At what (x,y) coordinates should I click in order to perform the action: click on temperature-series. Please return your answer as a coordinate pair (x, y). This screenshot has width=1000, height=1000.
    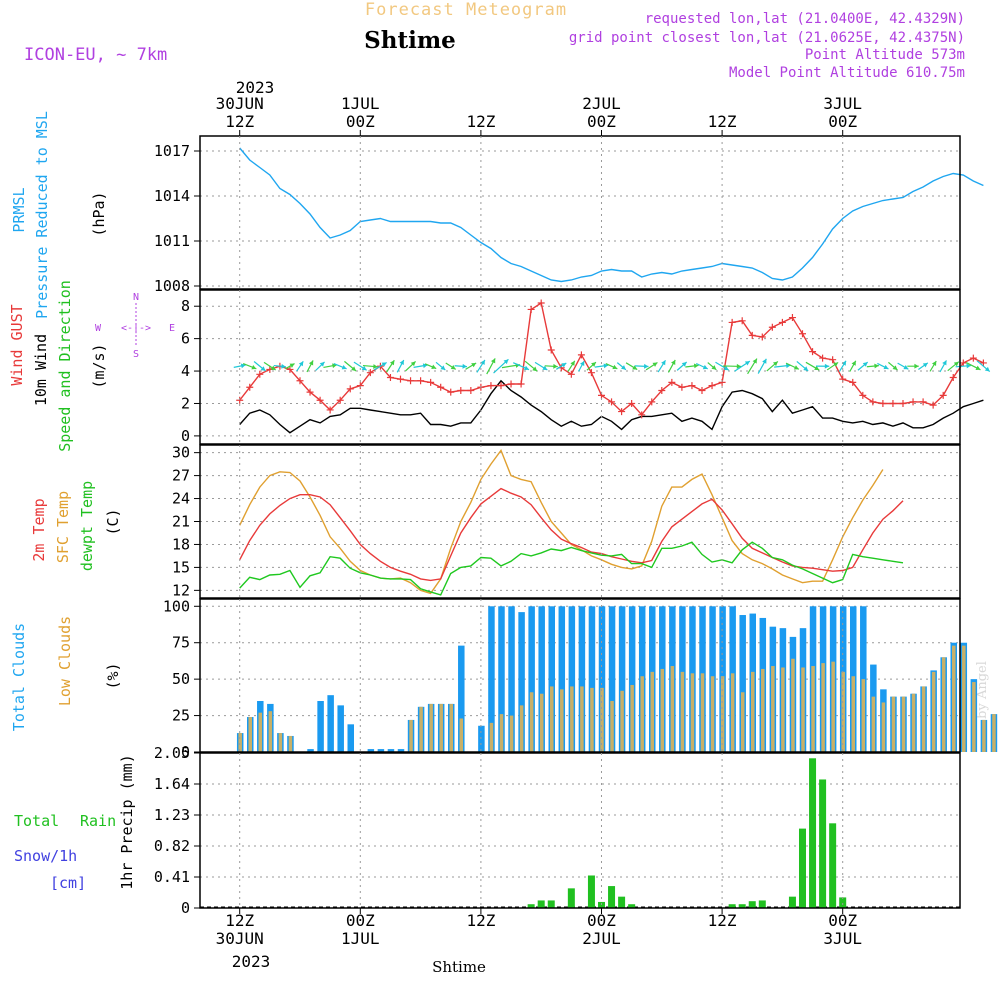
    Looking at the image, I should click on (571, 522).